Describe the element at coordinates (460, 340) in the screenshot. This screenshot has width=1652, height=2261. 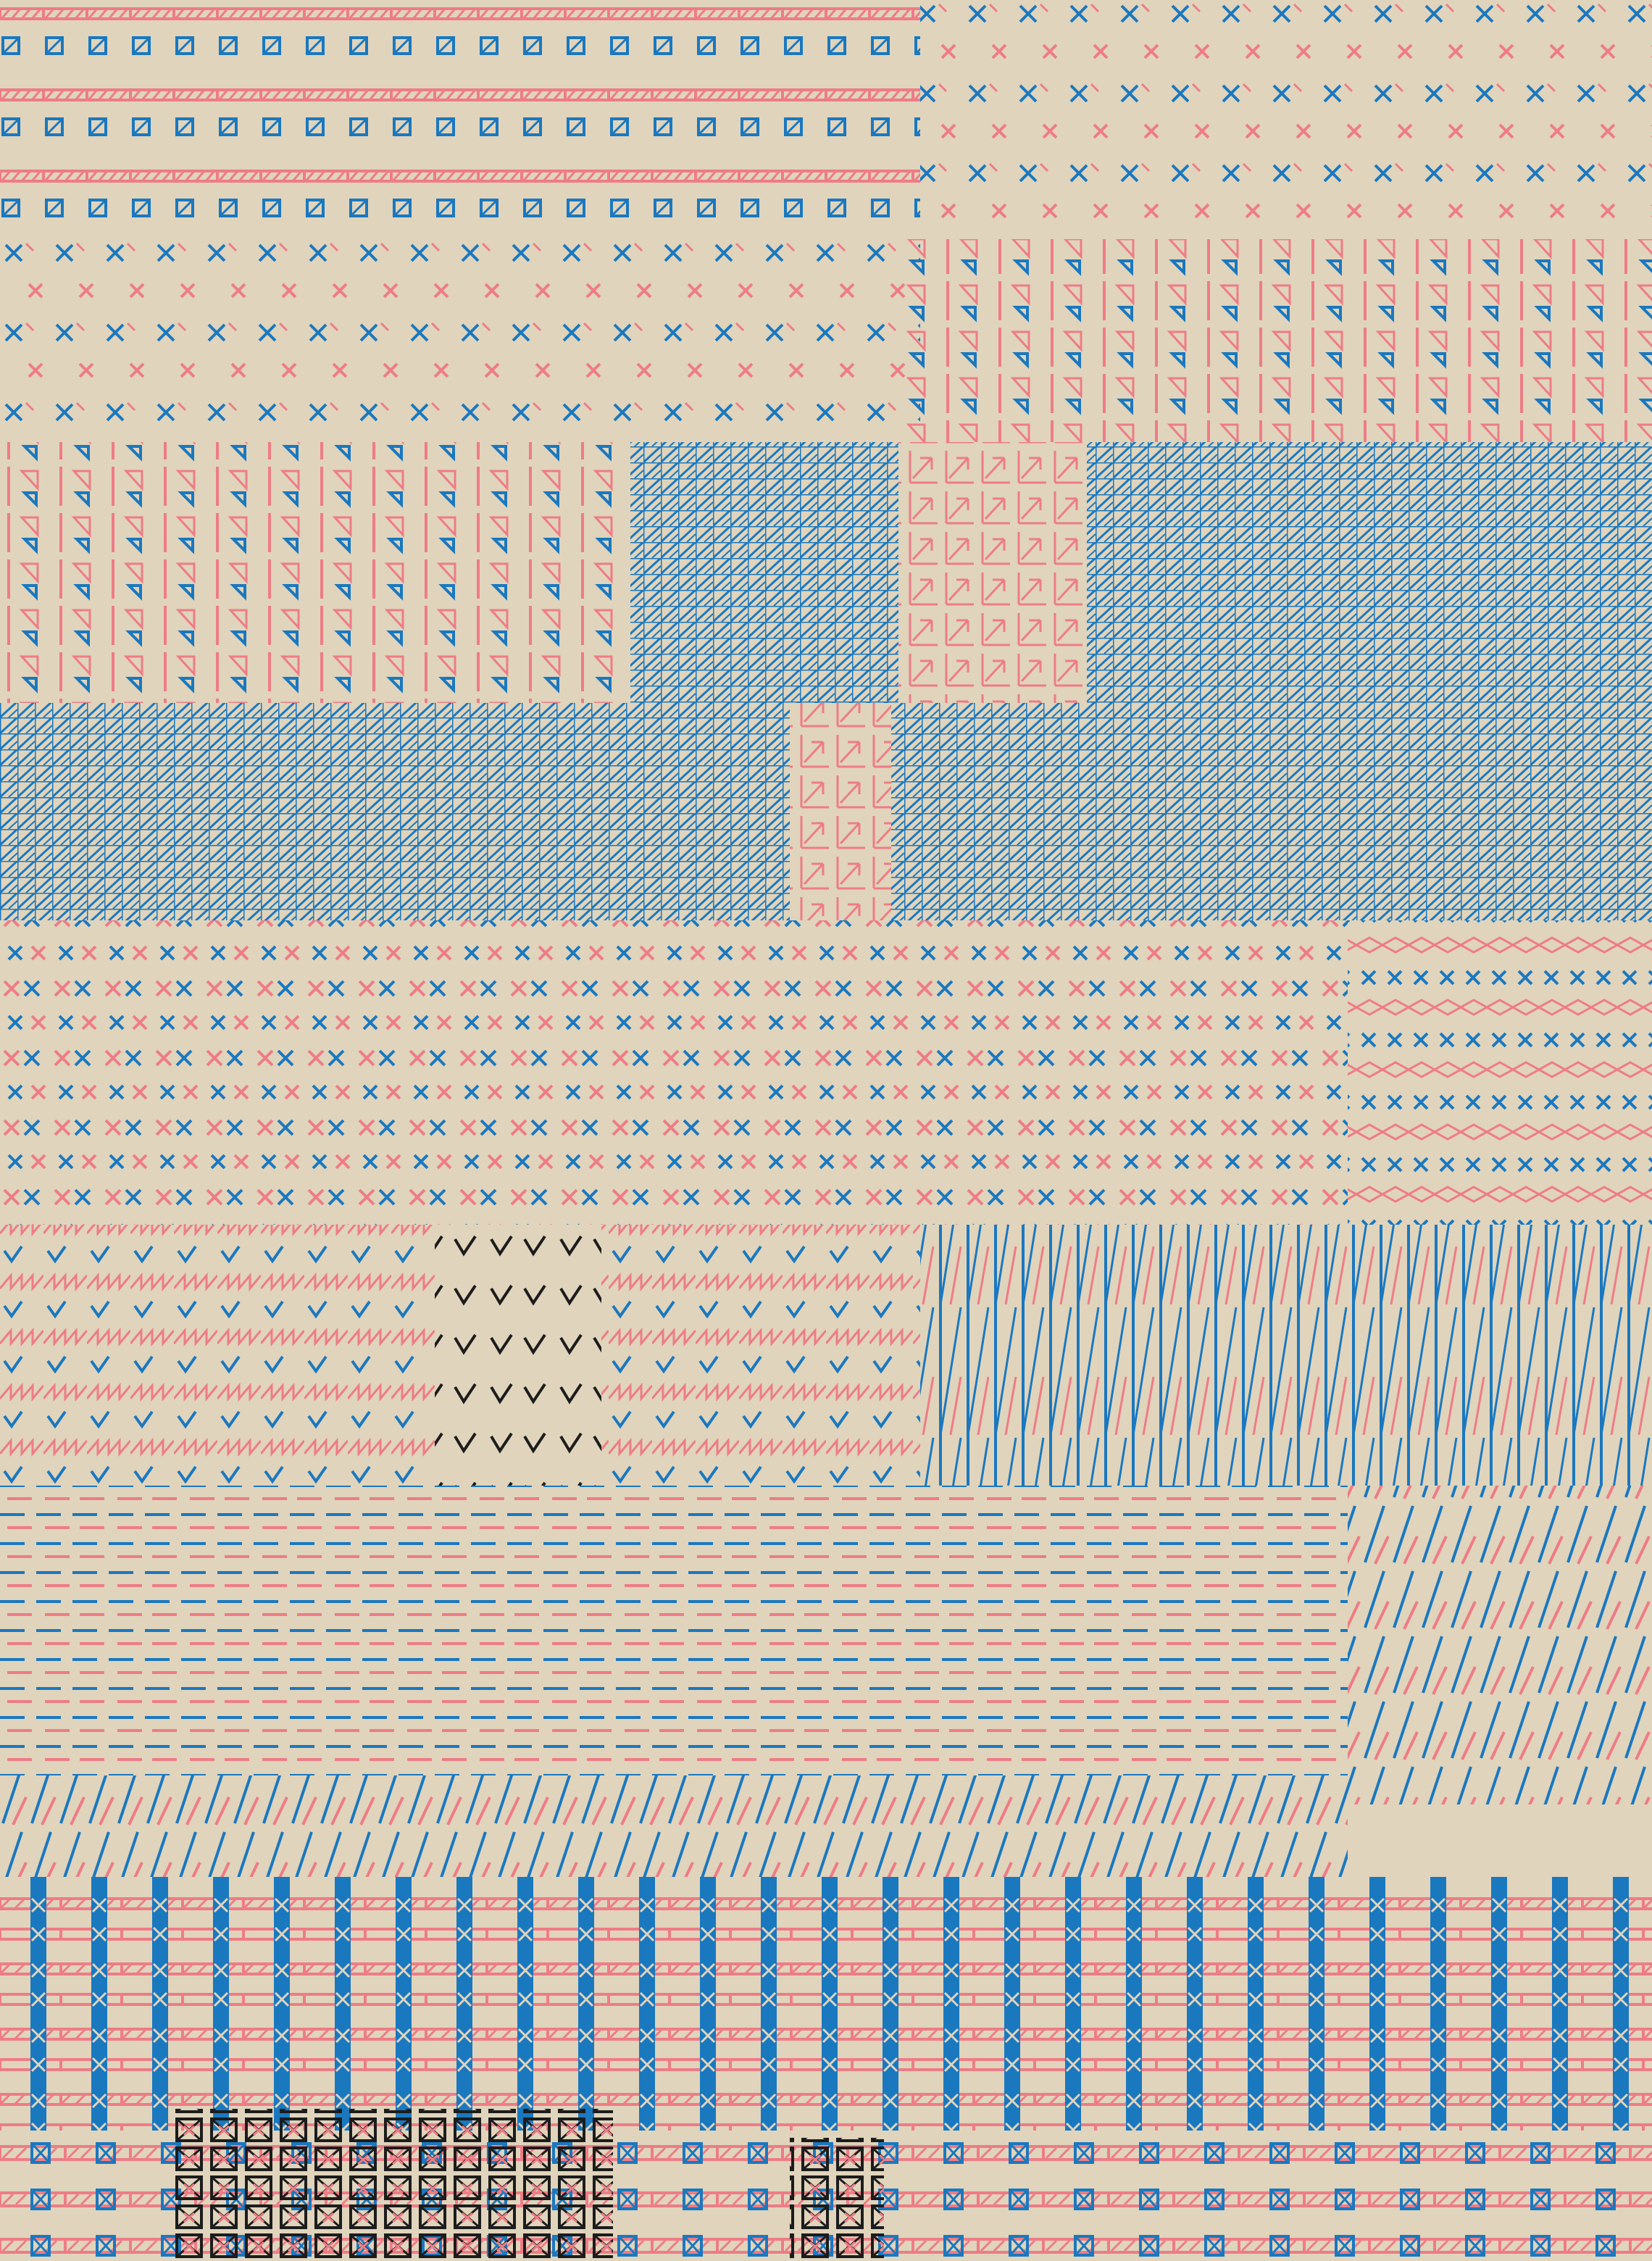
I see `zone-scattered-x-left` at that location.